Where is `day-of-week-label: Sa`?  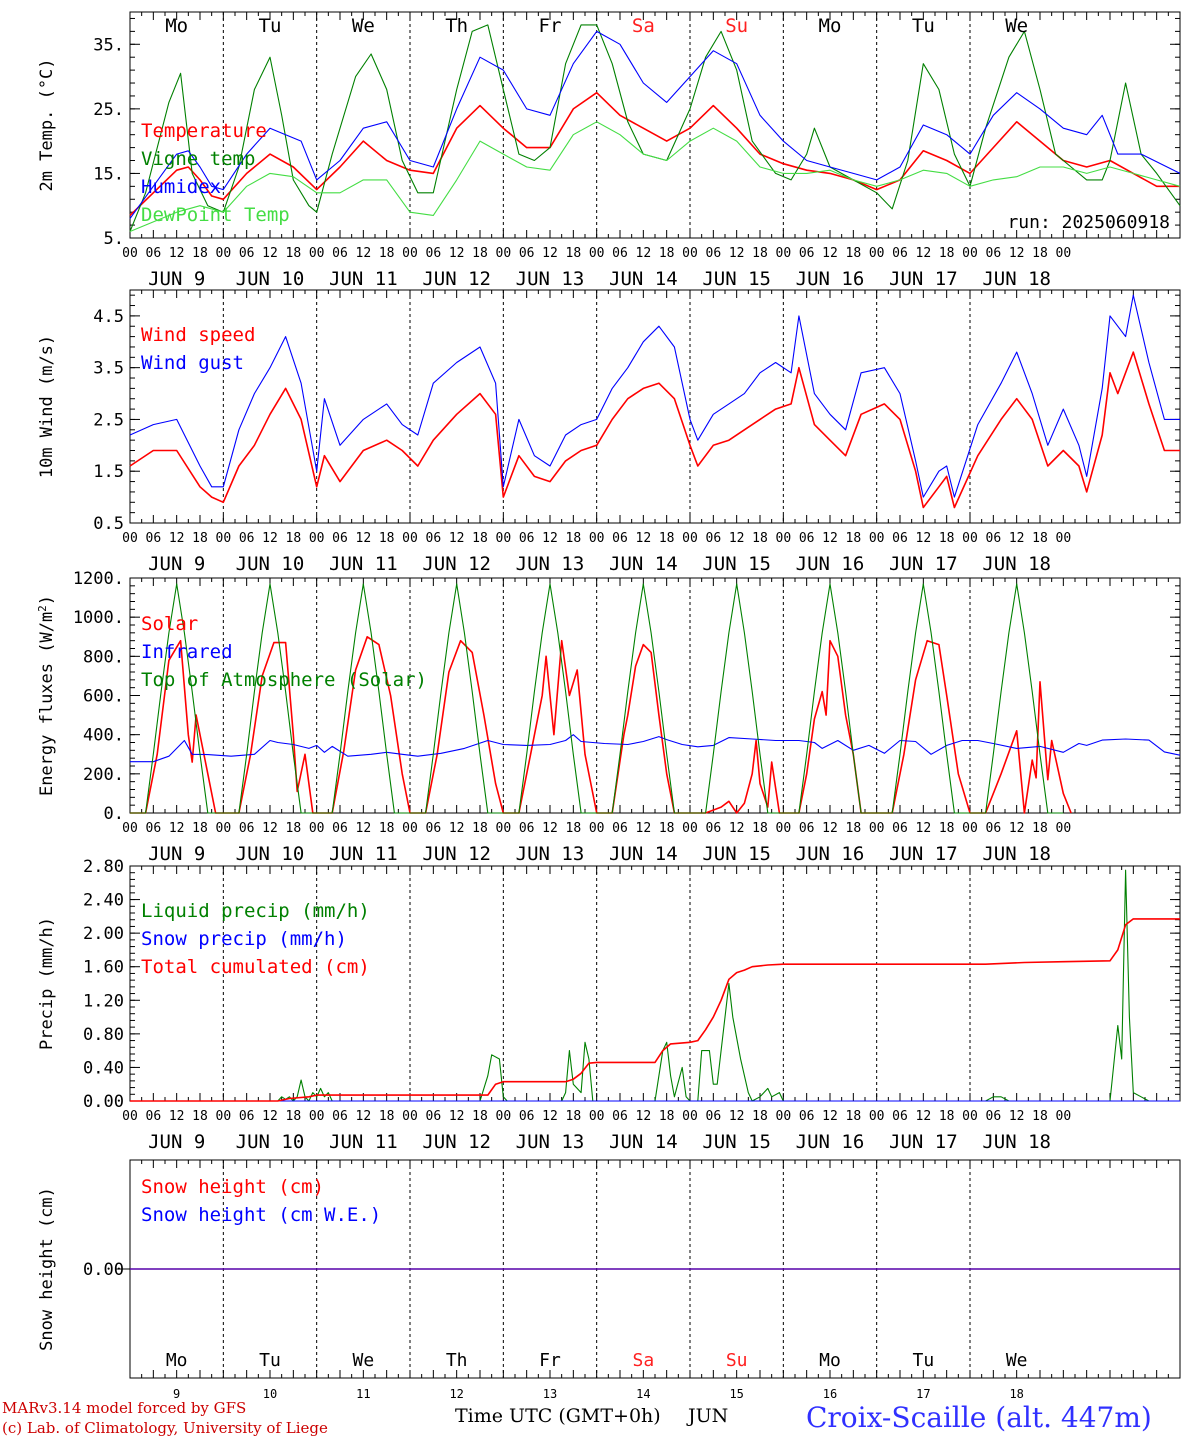 day-of-week-label: Sa is located at coordinates (643, 26).